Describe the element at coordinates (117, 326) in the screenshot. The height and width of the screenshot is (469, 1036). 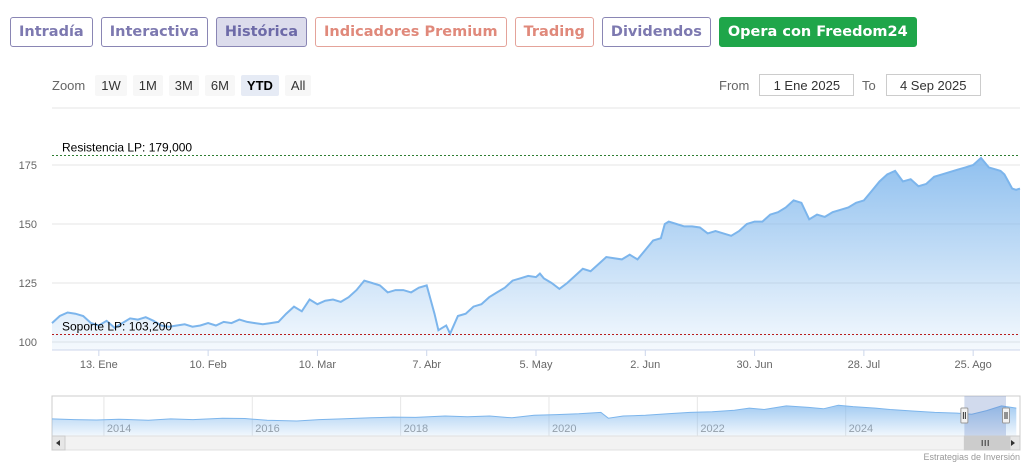
I see `support-label: Soporte LP: 103,200` at that location.